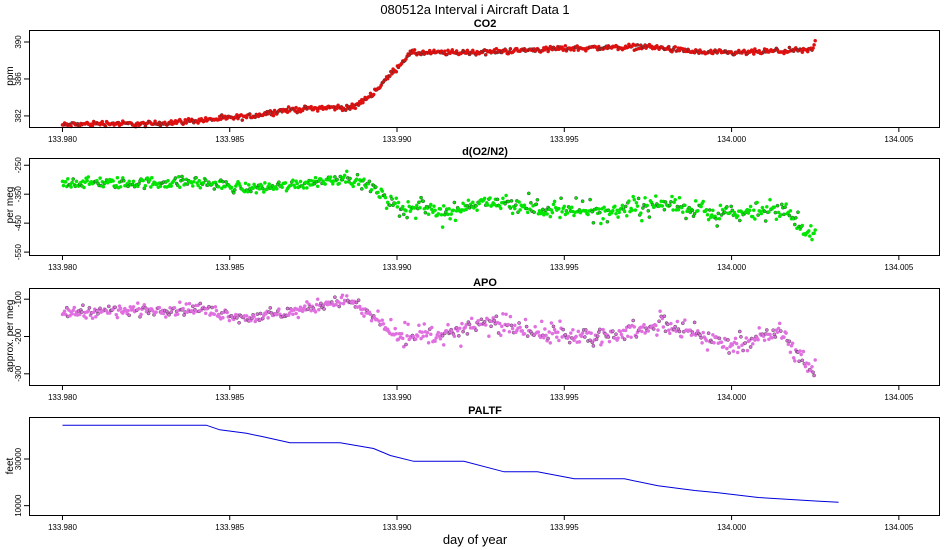  I want to click on panel-co2-ylabel: ppm, so click(10, 75).